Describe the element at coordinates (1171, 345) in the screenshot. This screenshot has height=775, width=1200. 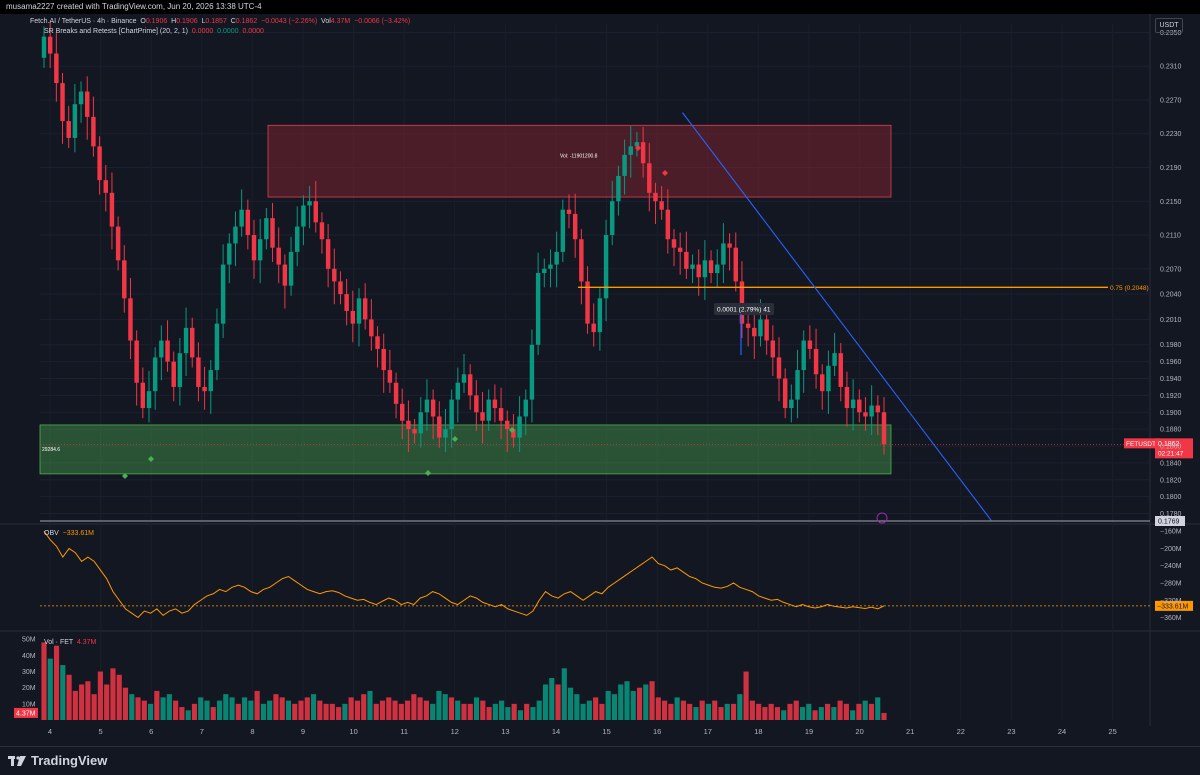
I see `price-tick-label: 0.1980` at that location.